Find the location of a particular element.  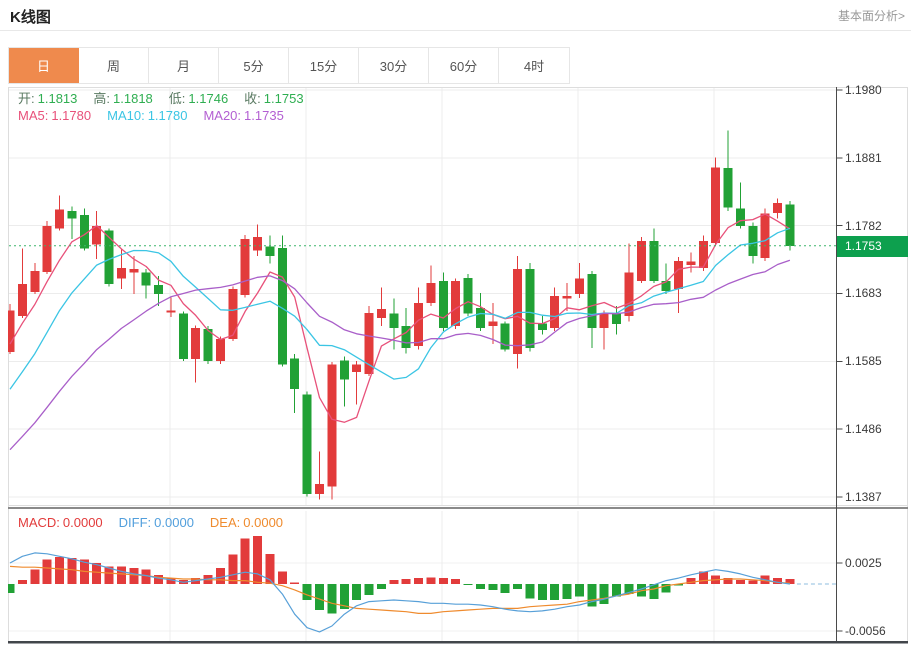

macd-legend-item: DIFF: 0.0000 is located at coordinates (156, 522).